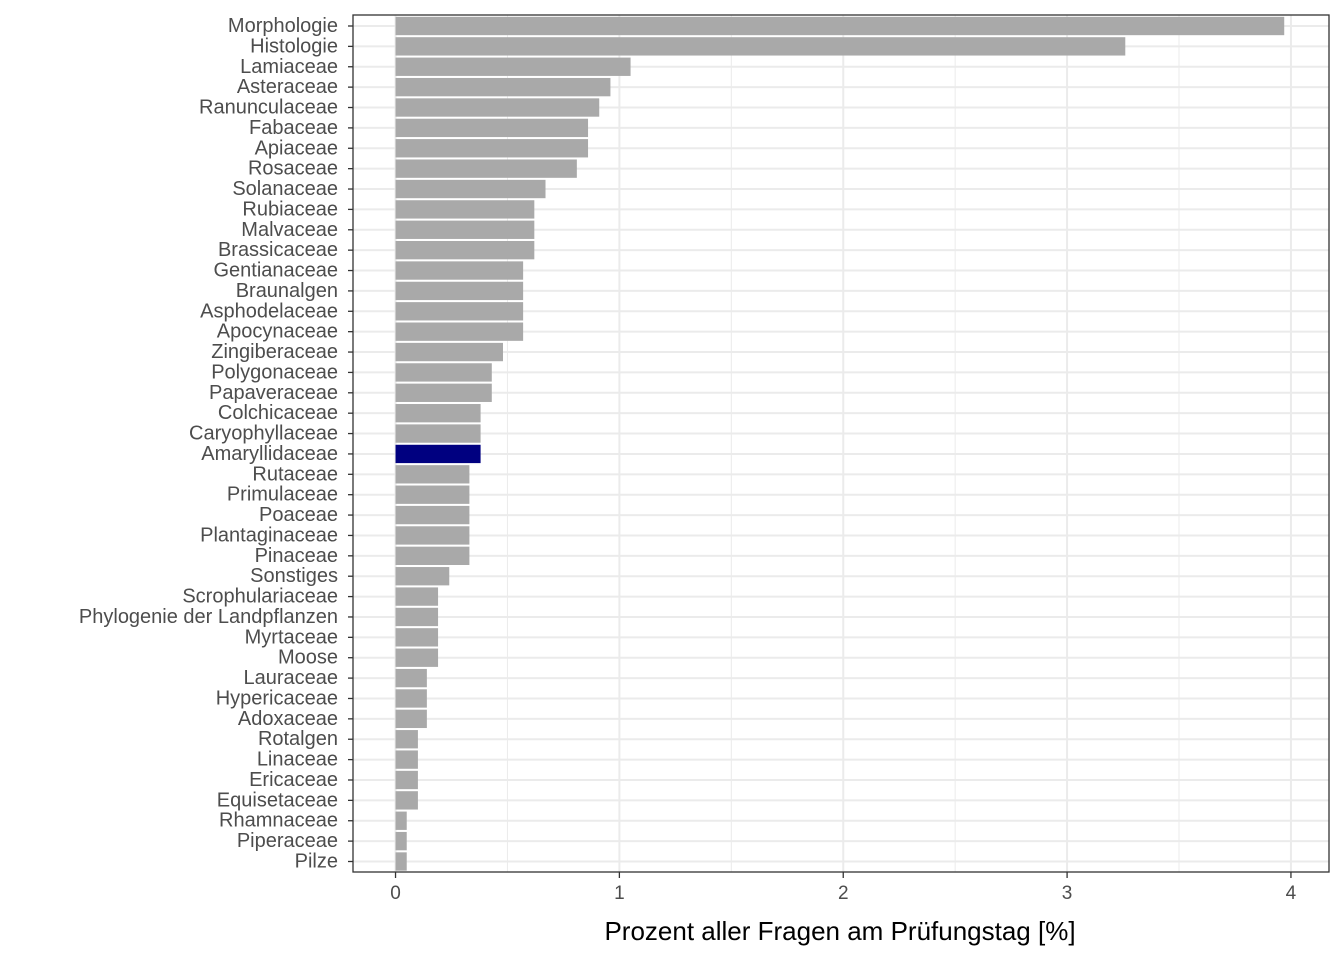 Image resolution: width=1344 pixels, height=965 pixels. I want to click on category-label: Poaceae, so click(298, 515).